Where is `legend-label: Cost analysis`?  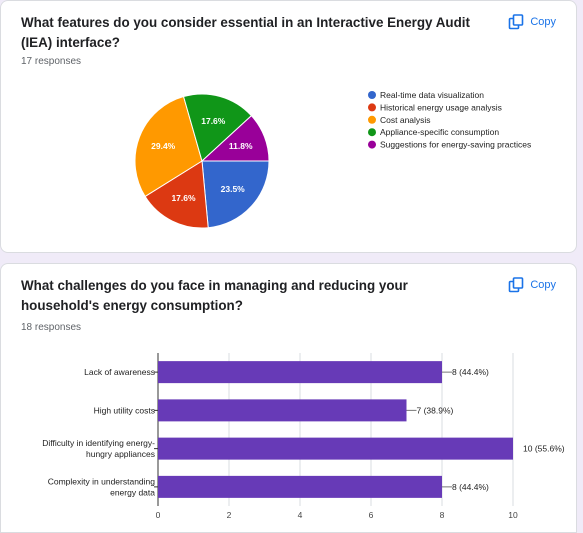
legend-label: Cost analysis is located at coordinates (405, 120).